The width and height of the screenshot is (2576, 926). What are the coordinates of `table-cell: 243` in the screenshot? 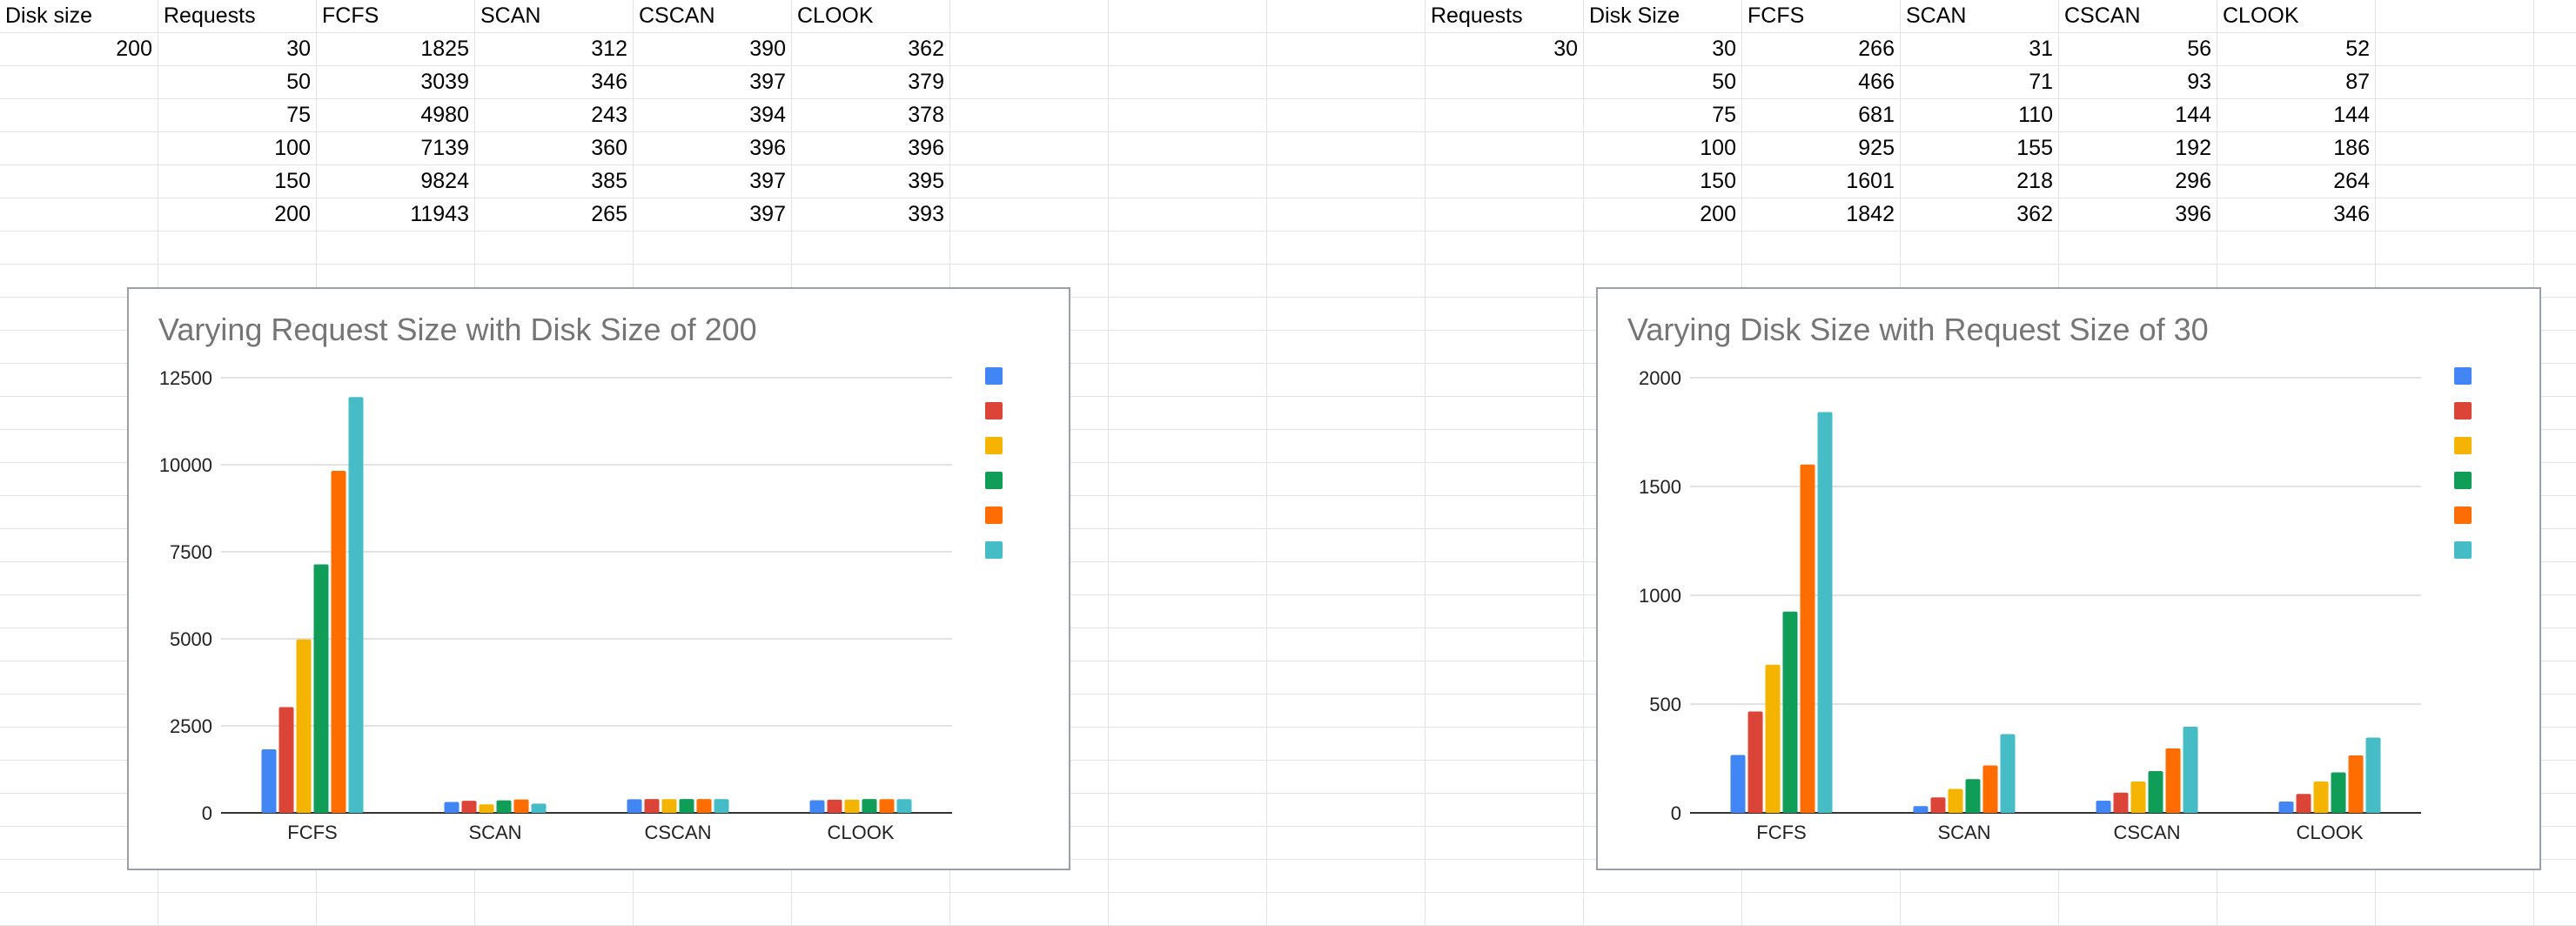 It's located at (554, 115).